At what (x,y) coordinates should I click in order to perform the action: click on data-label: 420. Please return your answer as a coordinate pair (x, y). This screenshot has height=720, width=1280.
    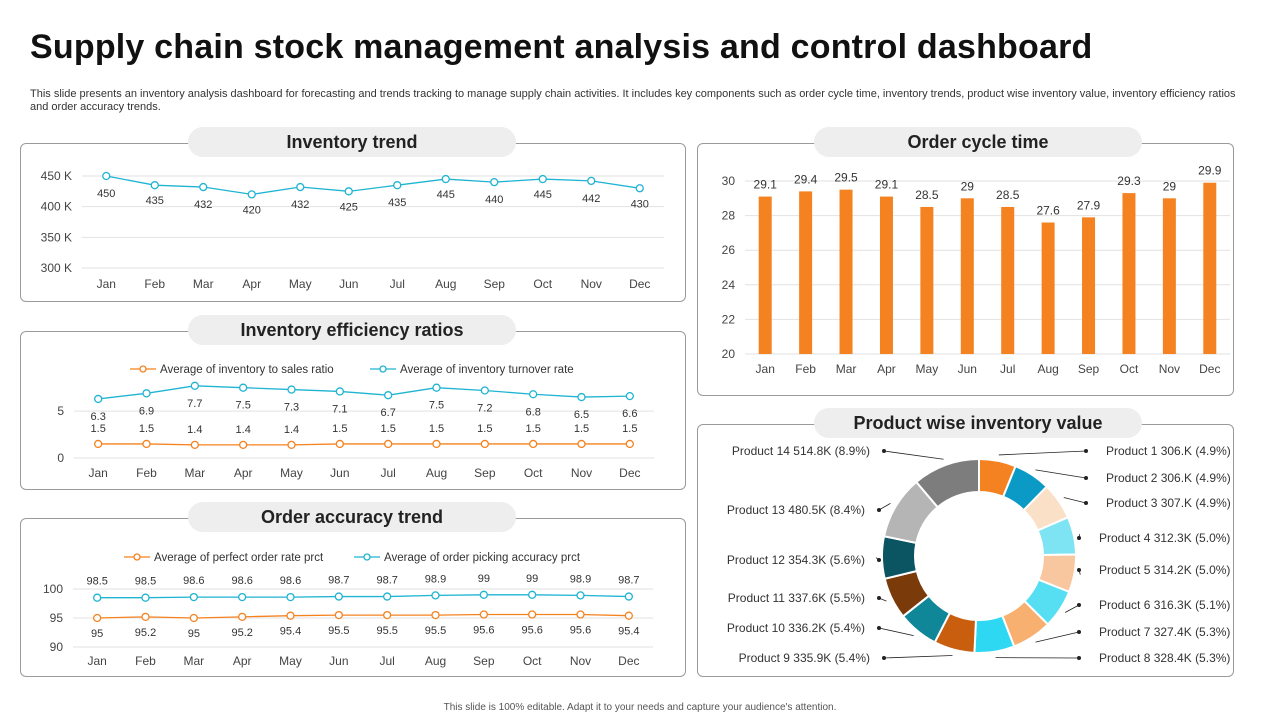
    Looking at the image, I should click on (252, 210).